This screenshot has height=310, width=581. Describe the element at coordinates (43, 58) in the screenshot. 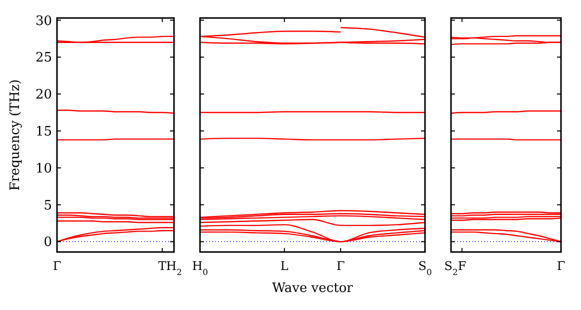

I see `y-tick-label: 25` at that location.